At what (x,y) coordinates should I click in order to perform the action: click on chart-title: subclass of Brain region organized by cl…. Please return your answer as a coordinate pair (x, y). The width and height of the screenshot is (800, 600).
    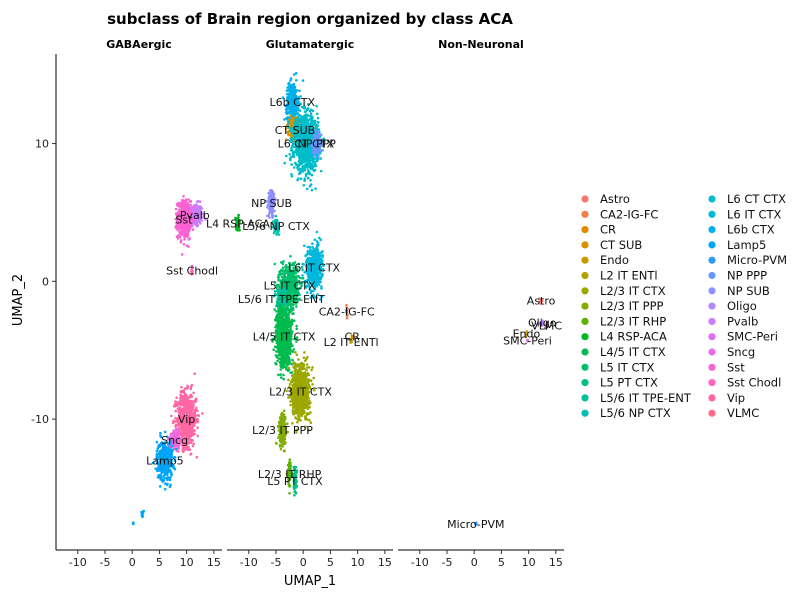
    Looking at the image, I should click on (310, 19).